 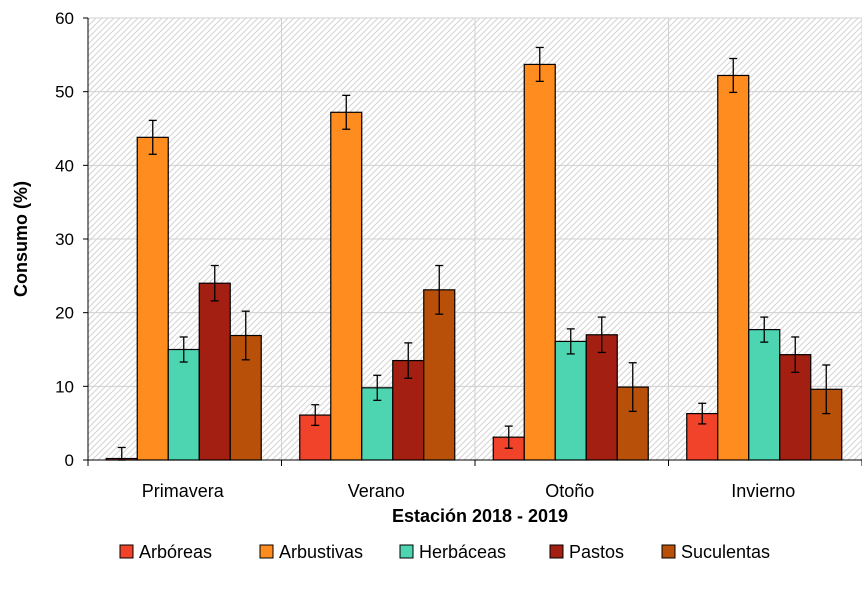 I want to click on legend-label: Pastos, so click(x=596, y=552).